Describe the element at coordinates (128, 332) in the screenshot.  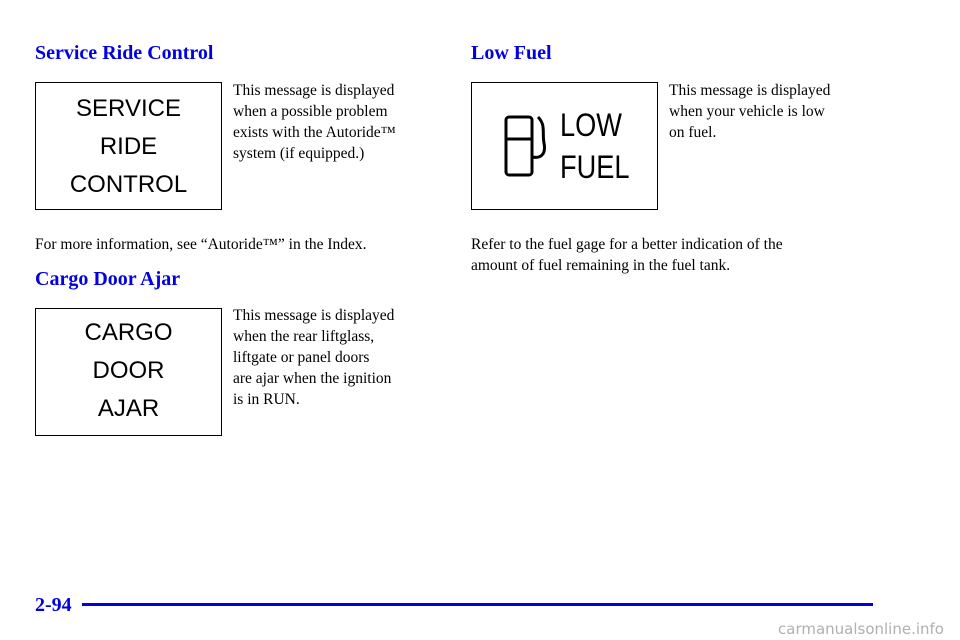
I see `display-text: CARGO` at that location.